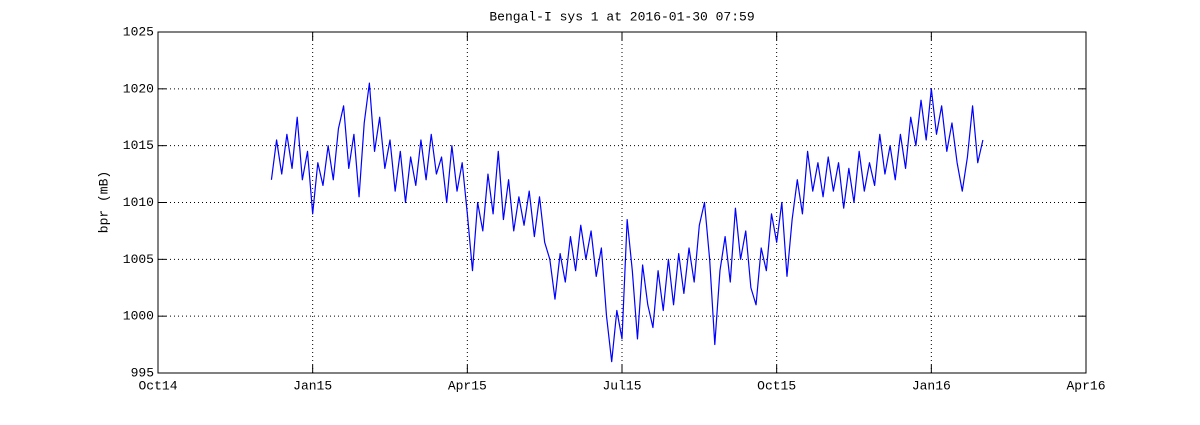  Describe the element at coordinates (776, 385) in the screenshot. I see `x-tick-label: Oct15` at that location.